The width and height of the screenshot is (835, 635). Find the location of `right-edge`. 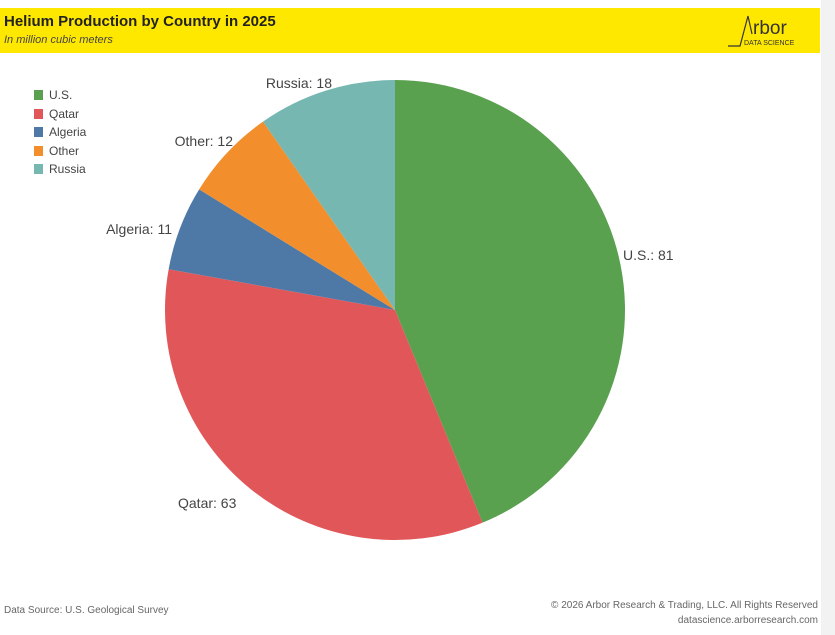

right-edge is located at coordinates (828, 317).